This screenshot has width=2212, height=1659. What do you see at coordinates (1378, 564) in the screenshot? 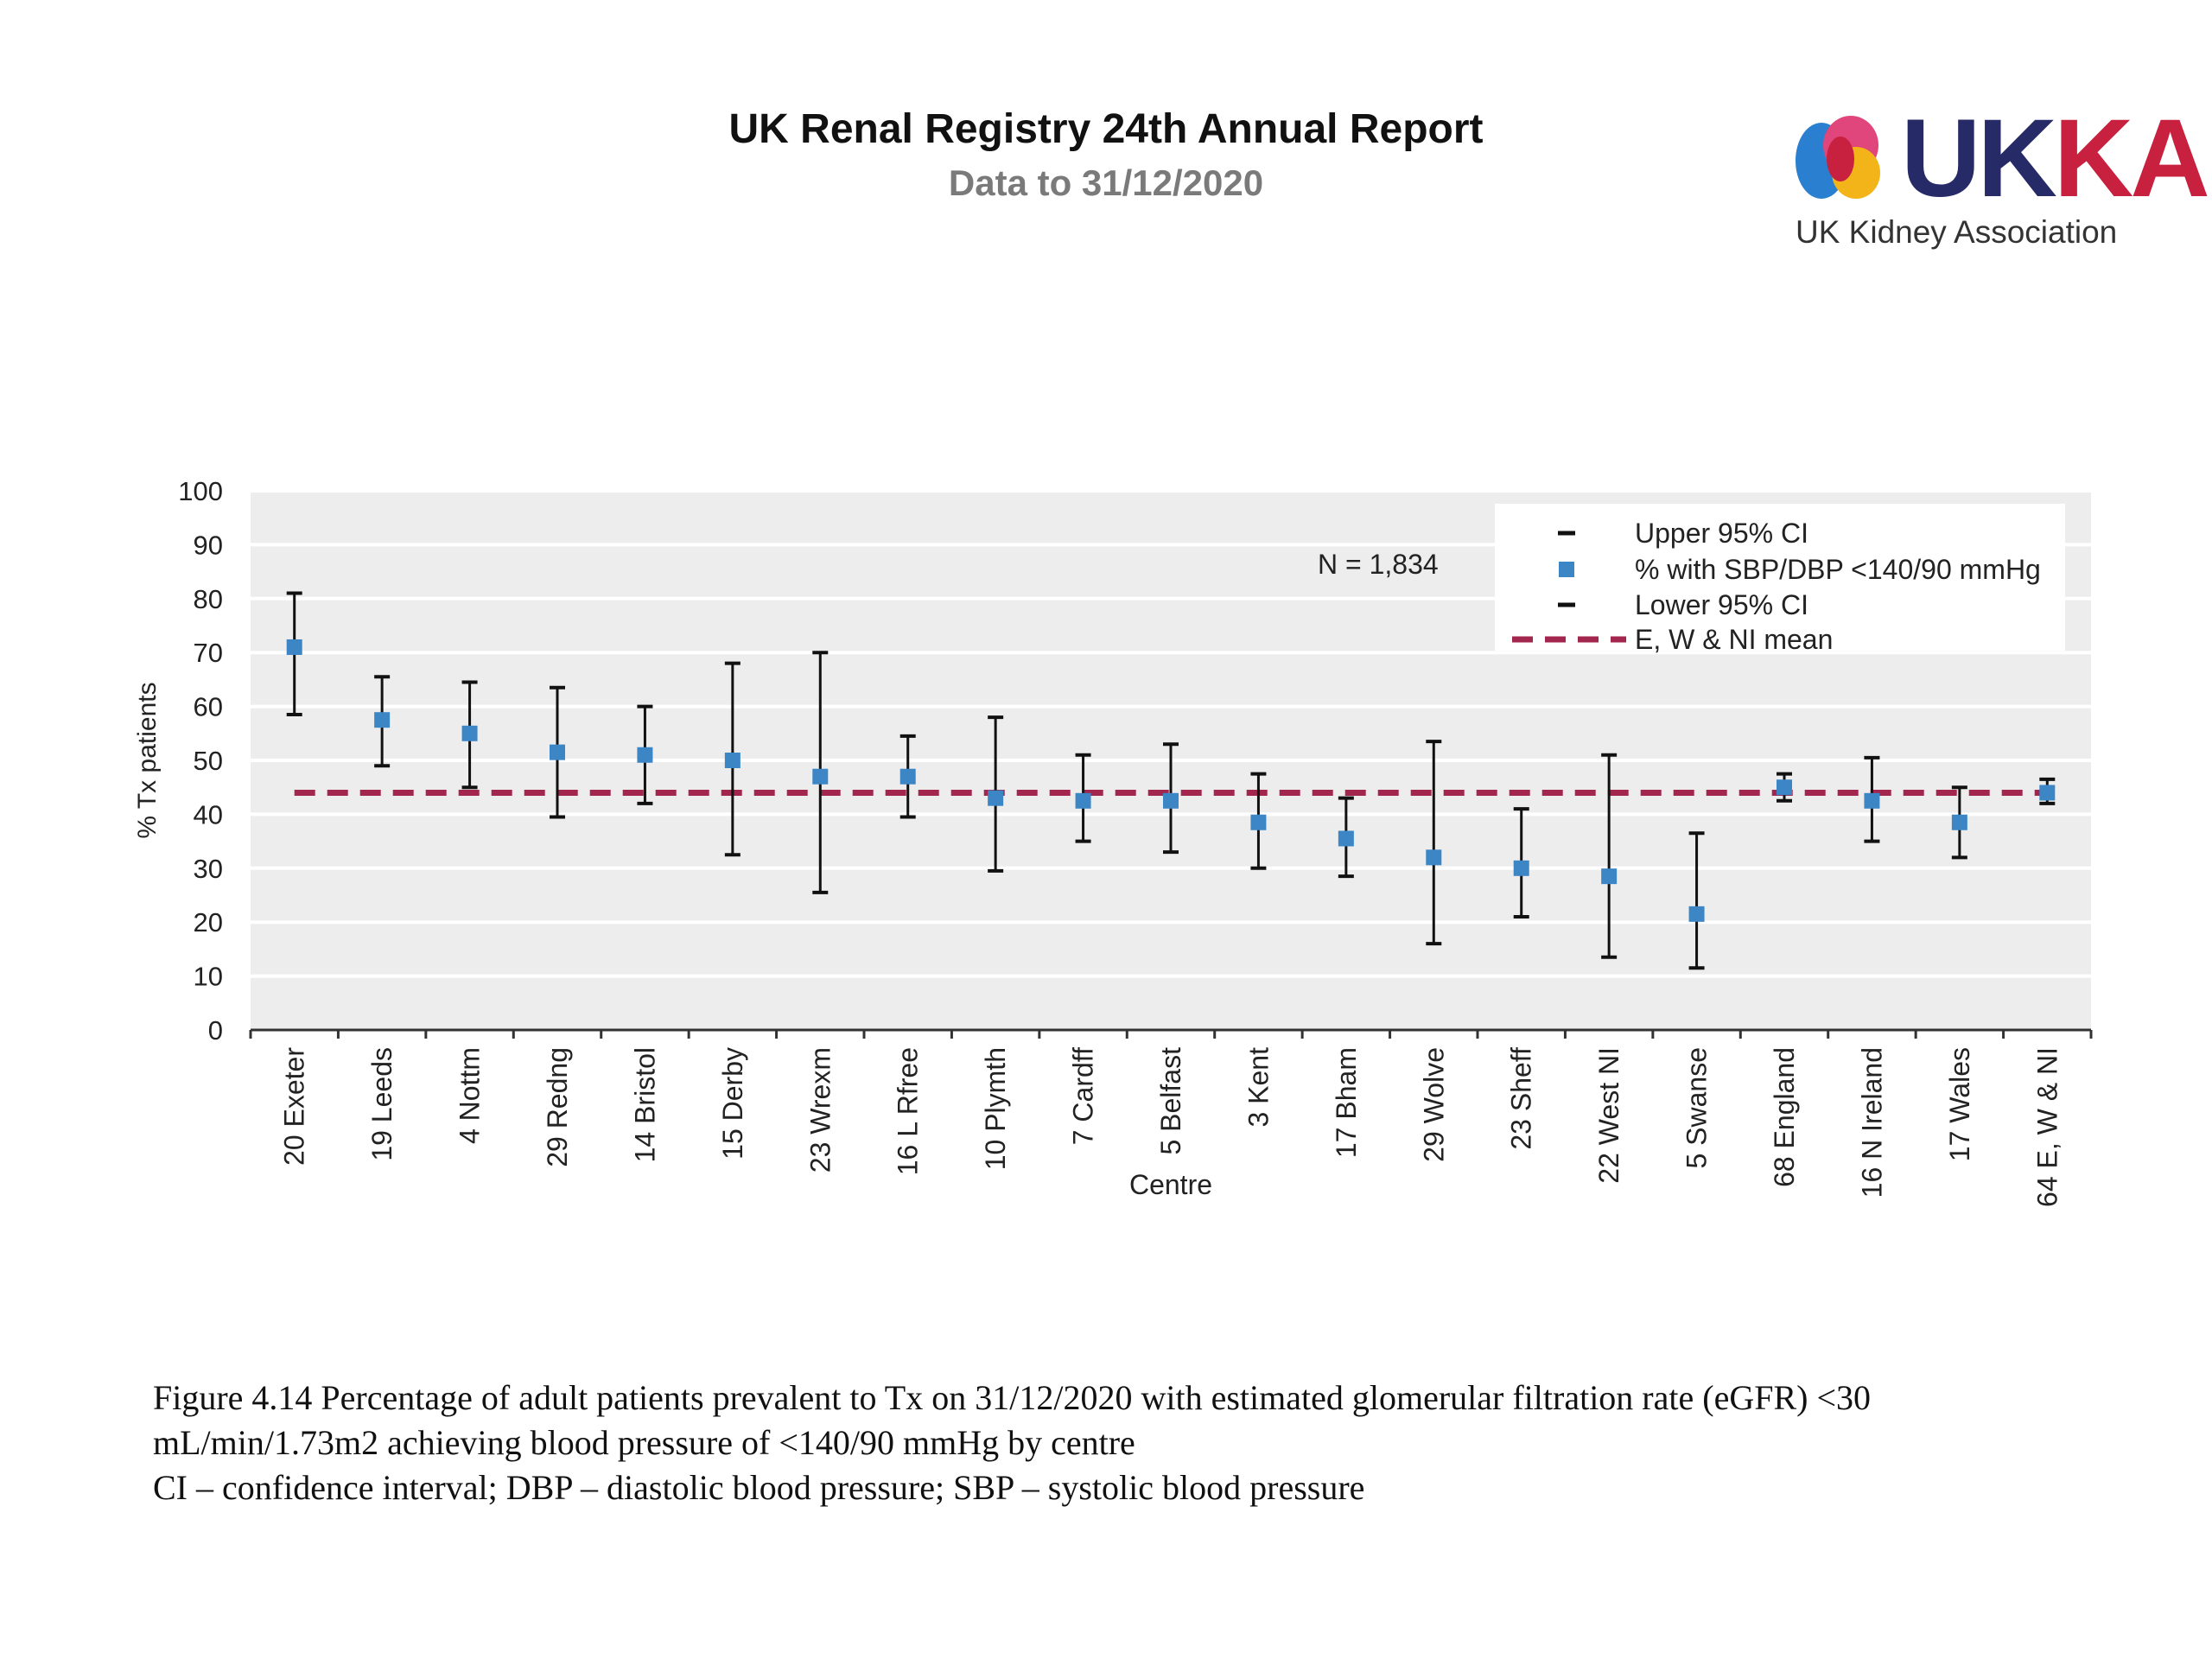
I see `n-annotation: N = 1,834` at bounding box center [1378, 564].